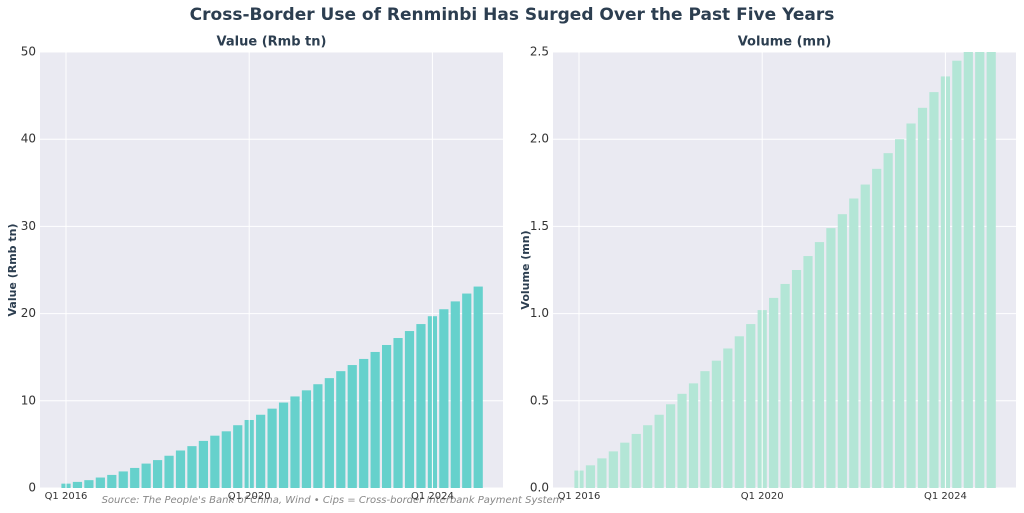 This screenshot has height=513, width=1024. What do you see at coordinates (525, 269) in the screenshot?
I see `y-axis-label: Volume (mn)` at bounding box center [525, 269].